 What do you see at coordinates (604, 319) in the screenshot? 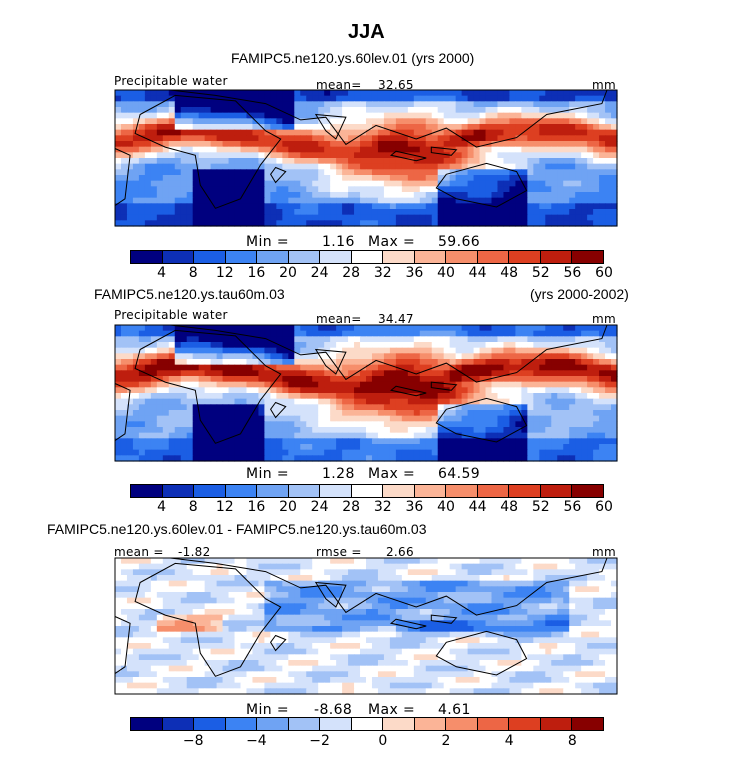
I see `panel2-units: mm` at bounding box center [604, 319].